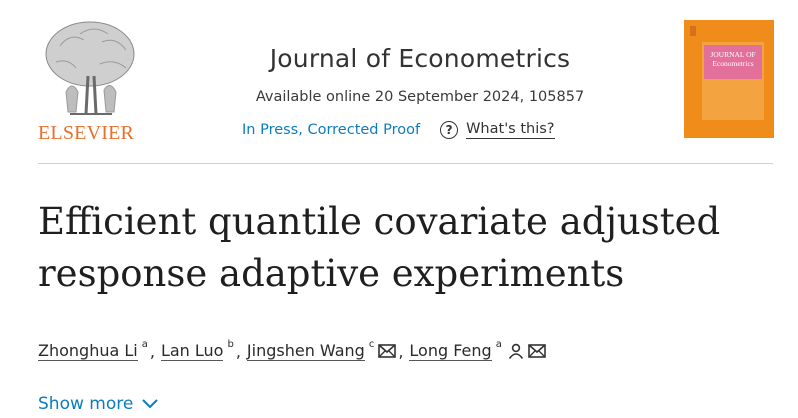 This screenshot has height=418, width=798. What do you see at coordinates (88, 351) in the screenshot?
I see `author-name: Zhonghua Li` at bounding box center [88, 351].